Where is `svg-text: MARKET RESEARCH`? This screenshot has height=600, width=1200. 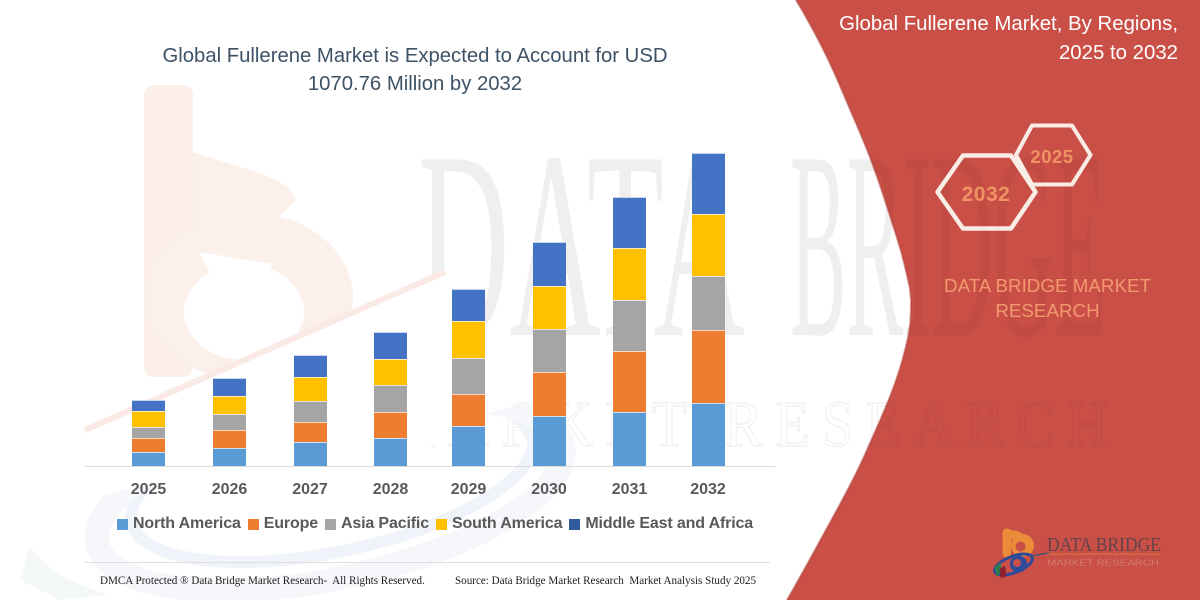
svg-text: MARKET RESEARCH is located at coordinates (1103, 563).